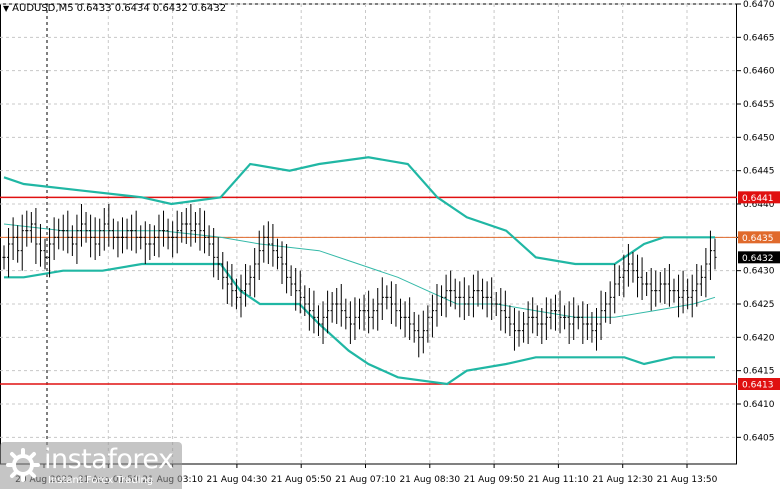 The height and width of the screenshot is (493, 781). I want to click on y-tick-label: 0.6415, so click(759, 372).